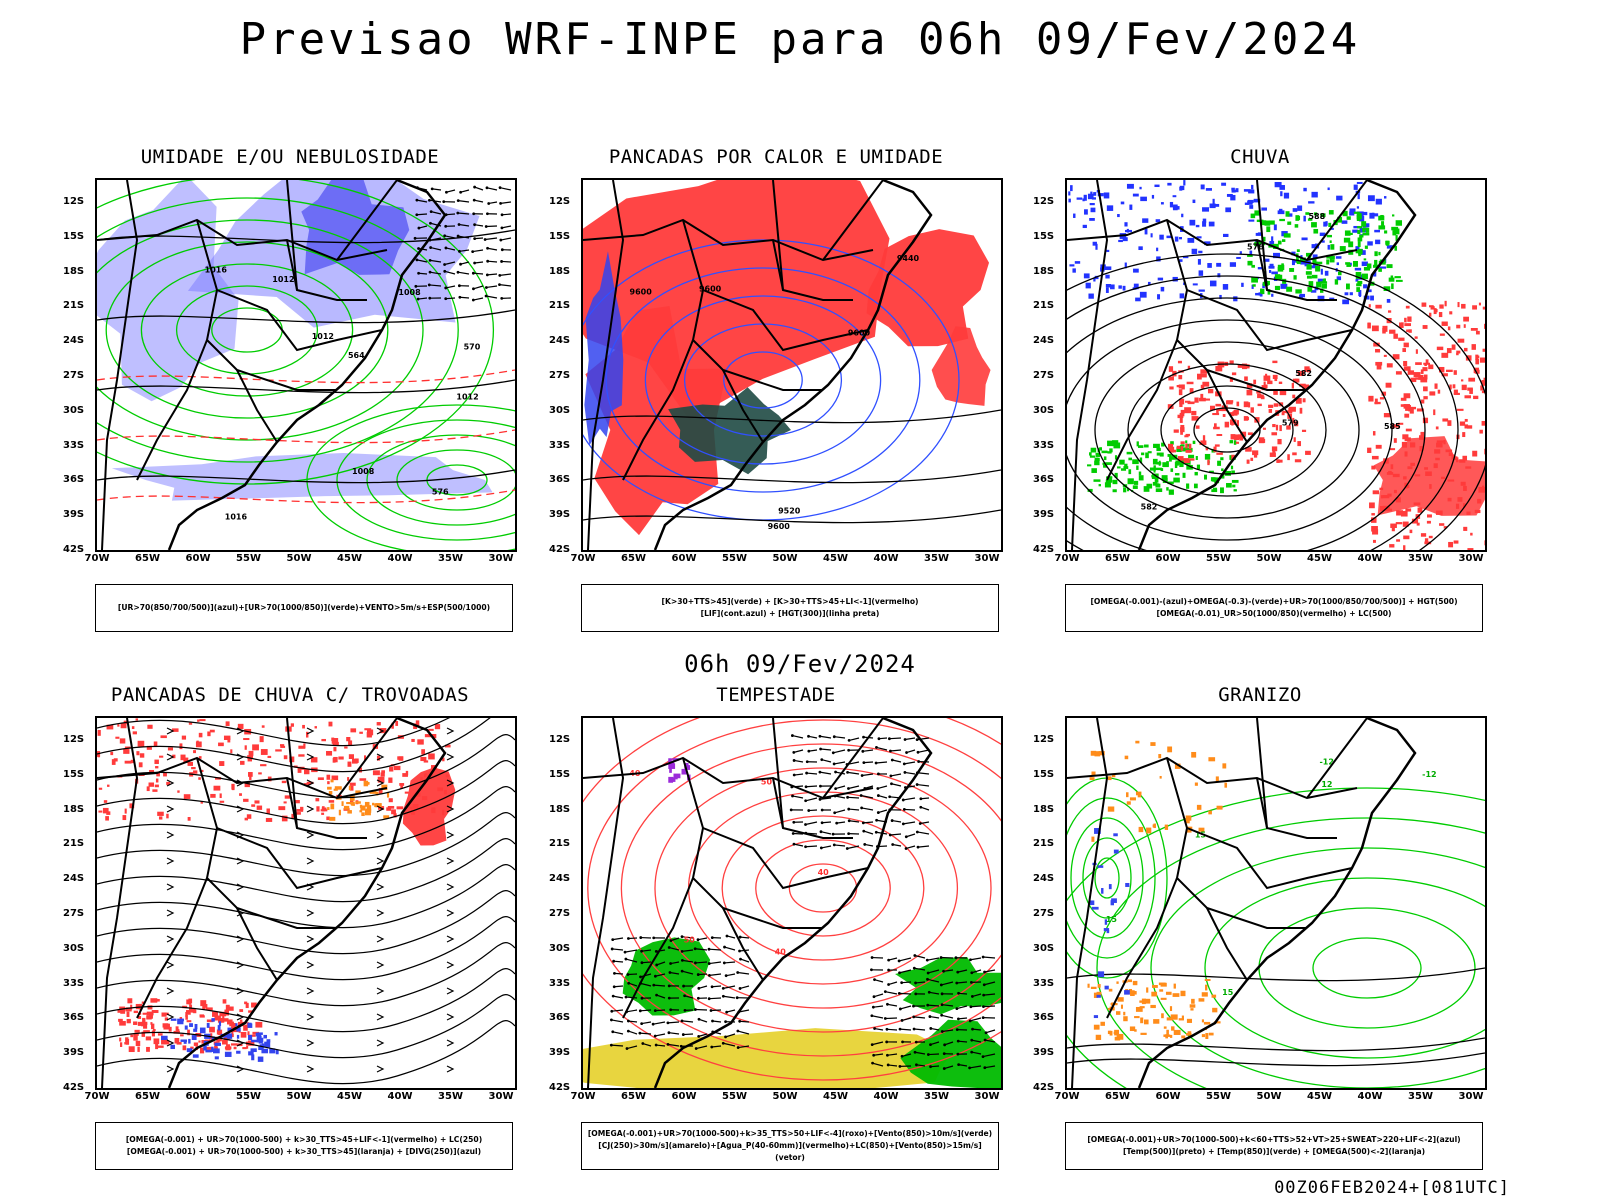  I want to click on longitude-label: 55W, so click(248, 1096).